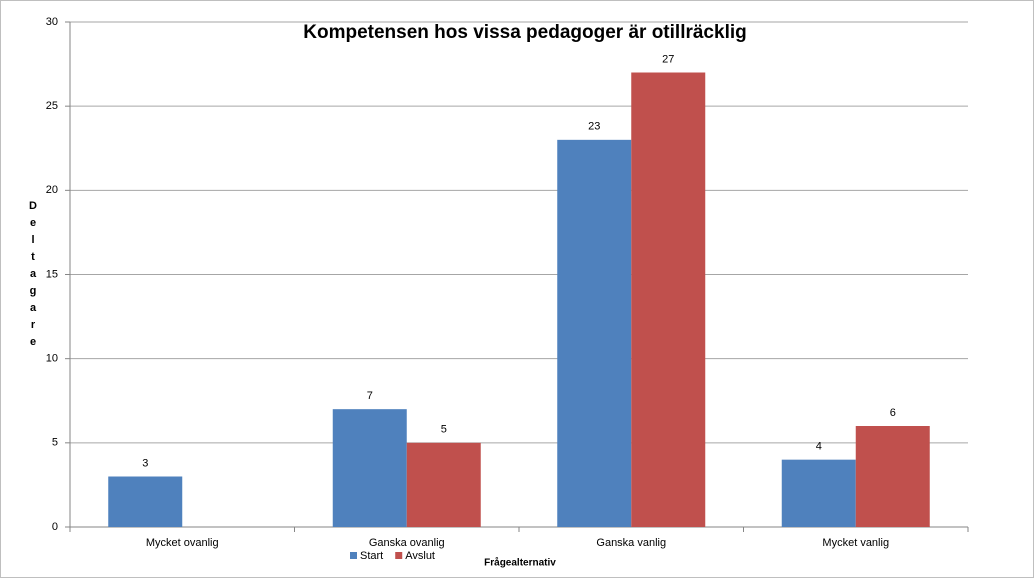 This screenshot has height=578, width=1034. What do you see at coordinates (668, 59) in the screenshot?
I see `value-label: 27` at bounding box center [668, 59].